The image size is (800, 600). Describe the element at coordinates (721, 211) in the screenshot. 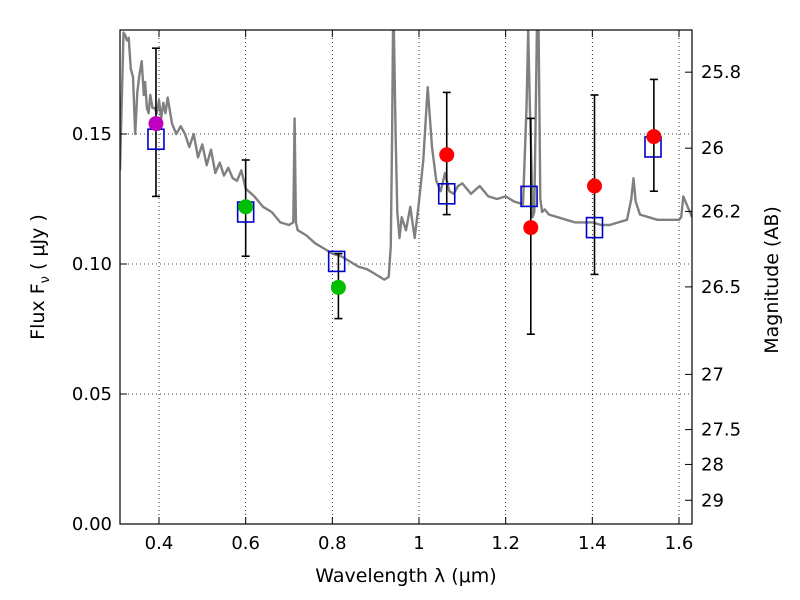

I see `y2-tick-label: 26.2` at that location.